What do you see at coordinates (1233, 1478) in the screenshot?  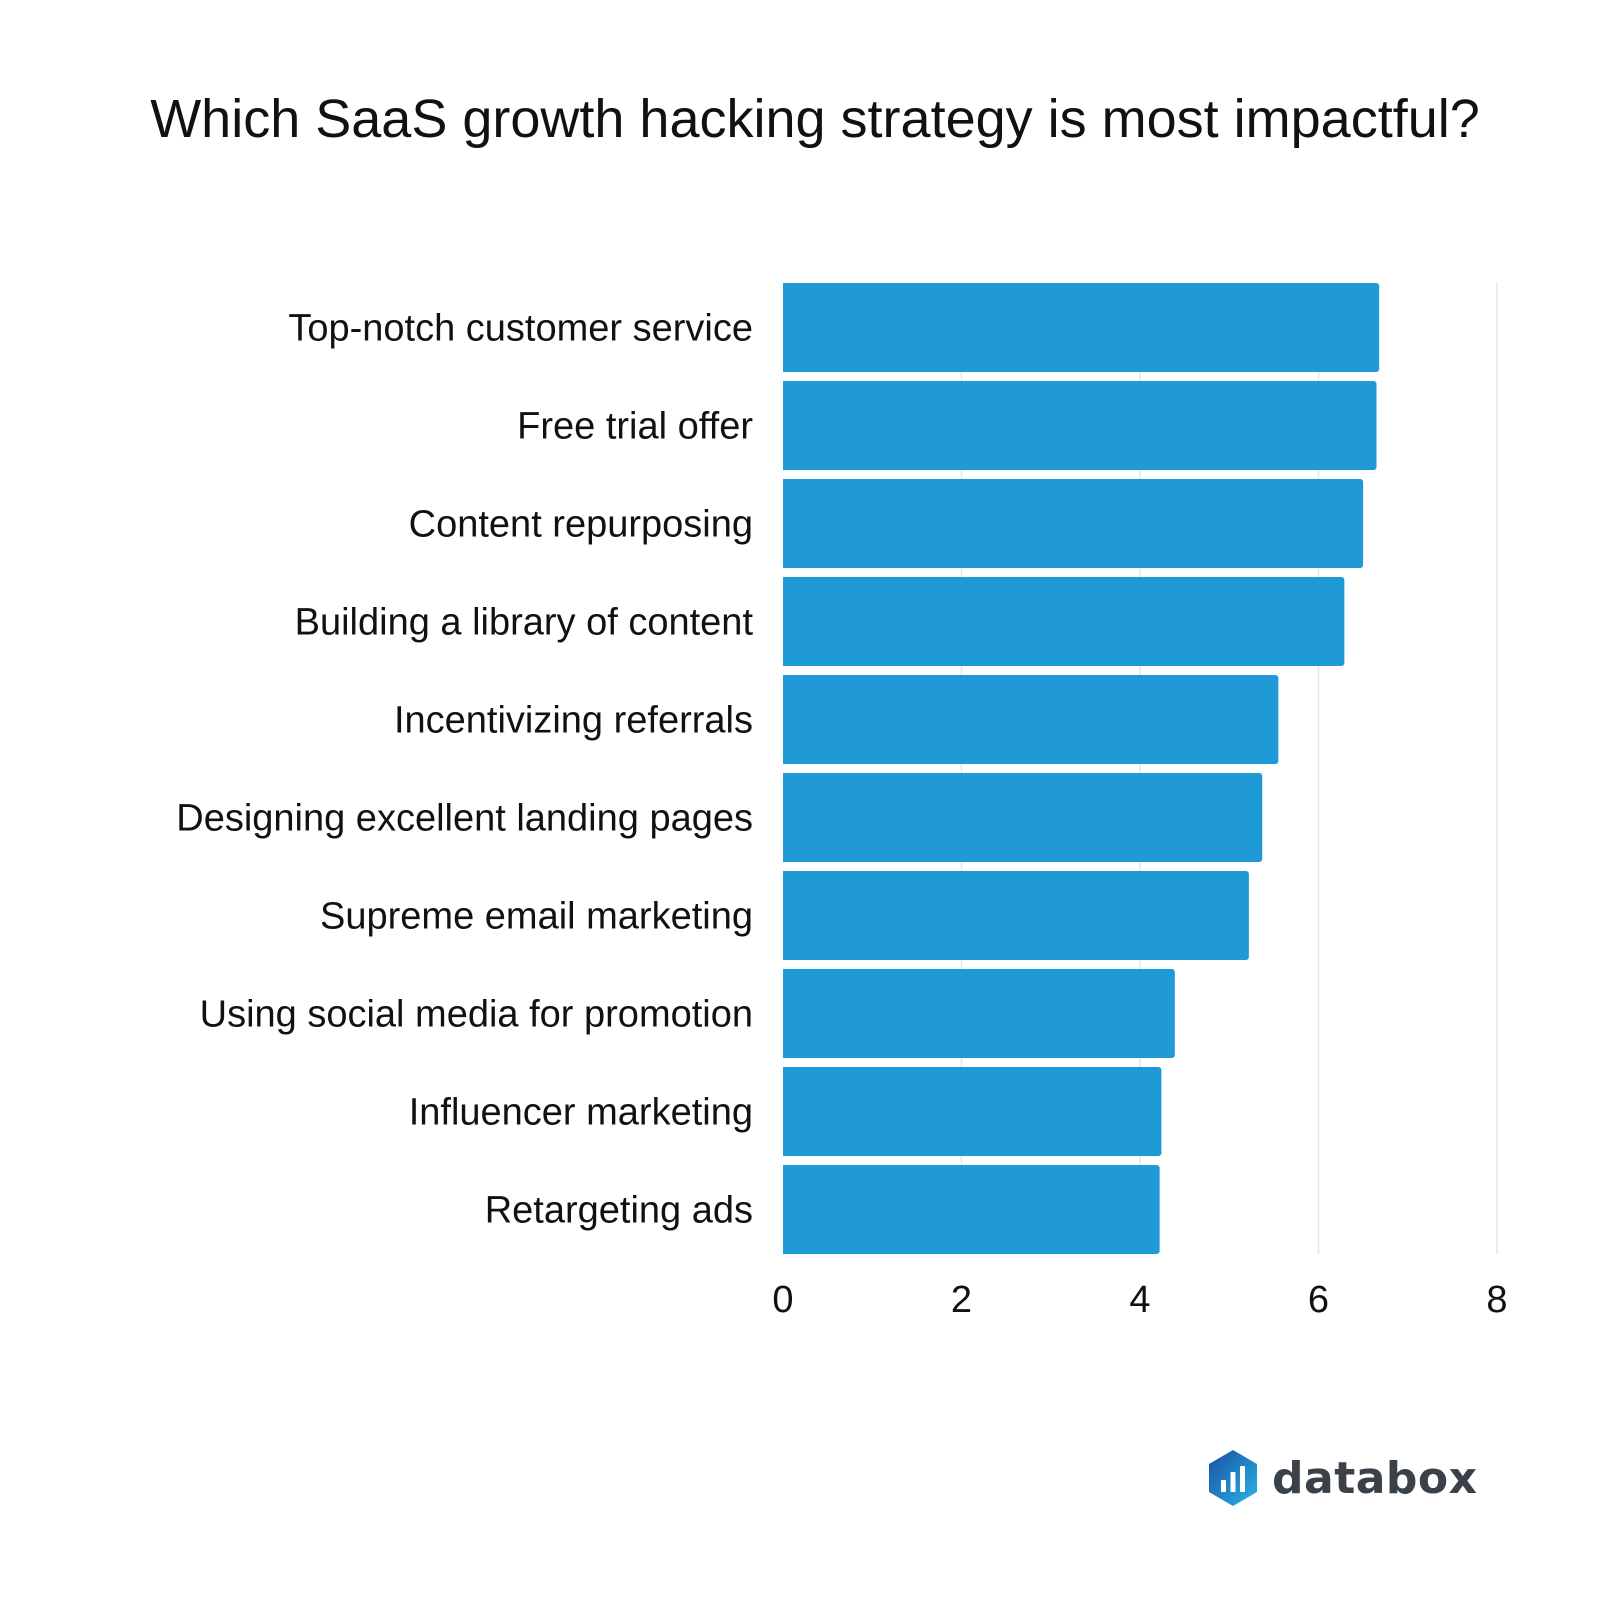 I see `databox-logo-icon` at bounding box center [1233, 1478].